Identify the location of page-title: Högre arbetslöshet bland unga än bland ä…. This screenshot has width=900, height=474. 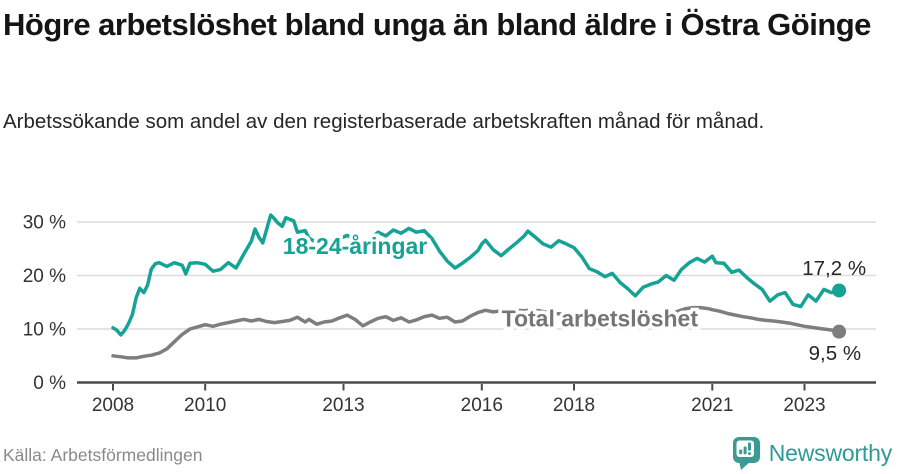
(437, 24).